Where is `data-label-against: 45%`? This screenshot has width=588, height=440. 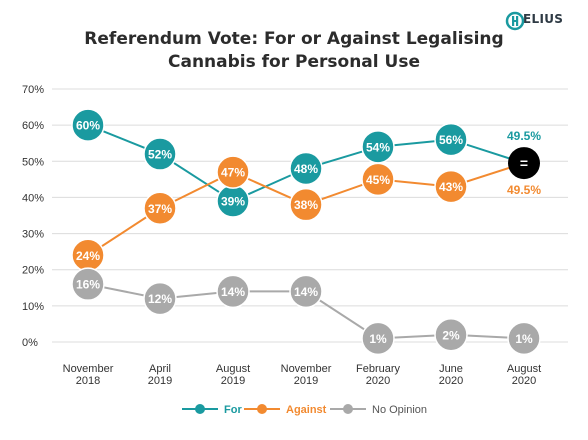
data-label-against: 45% is located at coordinates (378, 180).